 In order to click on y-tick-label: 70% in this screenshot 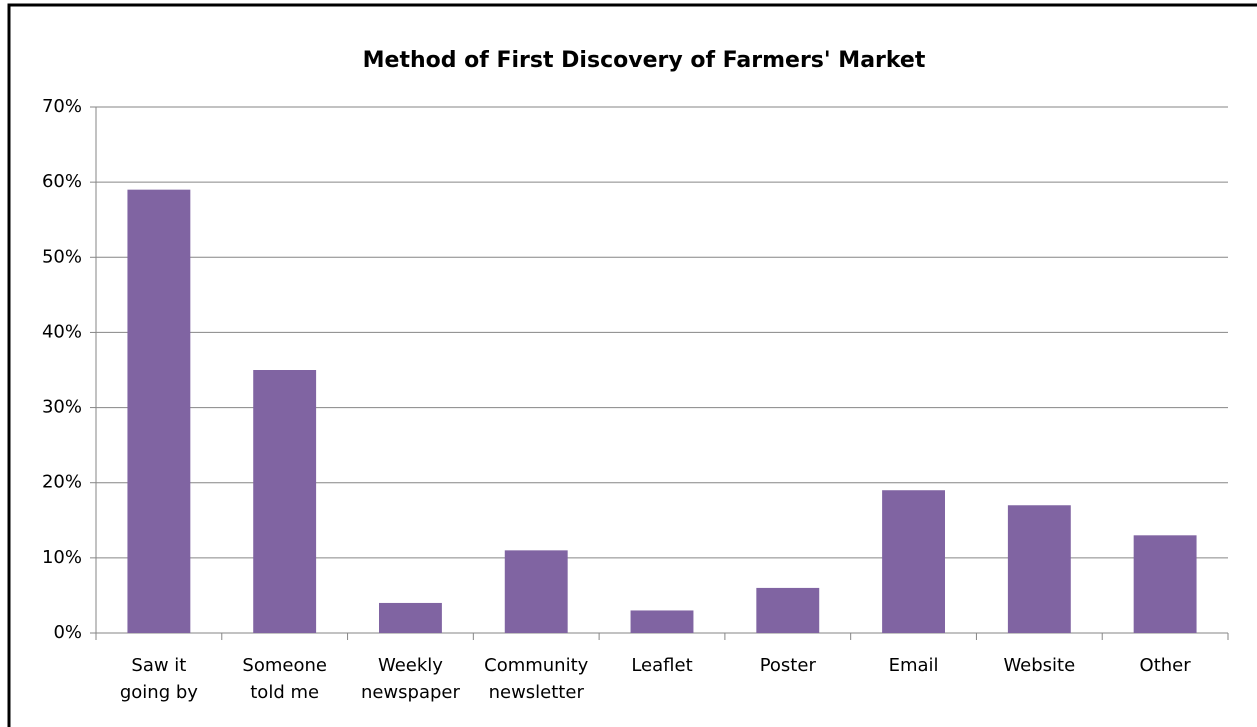, I will do `click(62, 106)`.